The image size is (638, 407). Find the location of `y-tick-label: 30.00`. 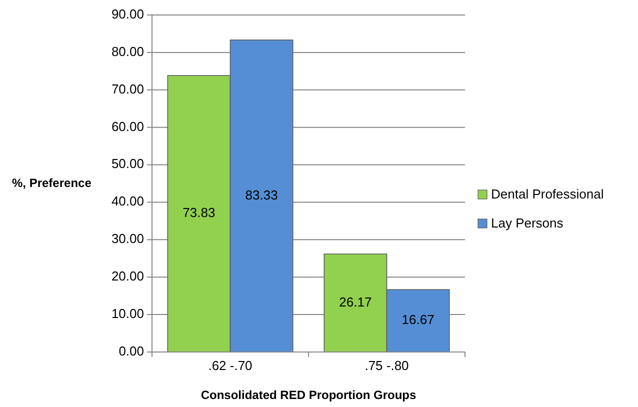

y-tick-label: 30.00 is located at coordinates (127, 238).